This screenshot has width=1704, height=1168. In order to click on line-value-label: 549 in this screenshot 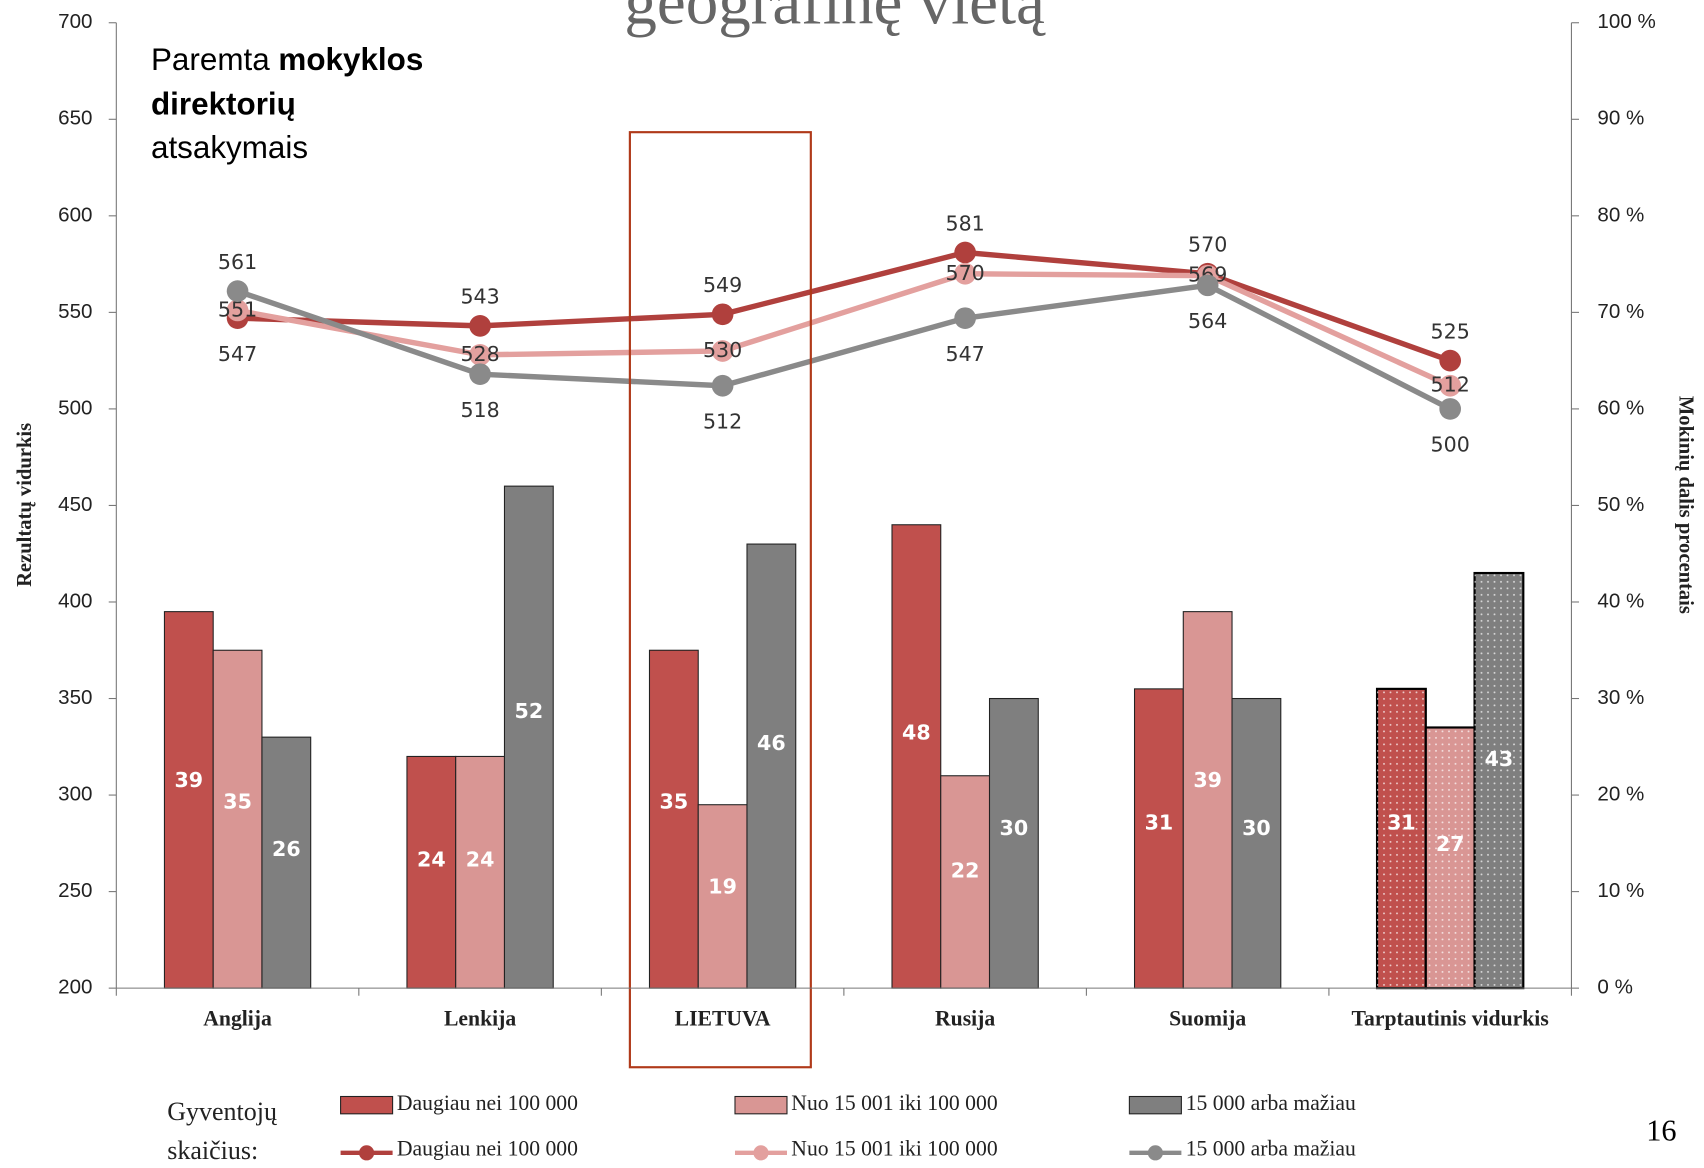, I will do `click(722, 285)`.